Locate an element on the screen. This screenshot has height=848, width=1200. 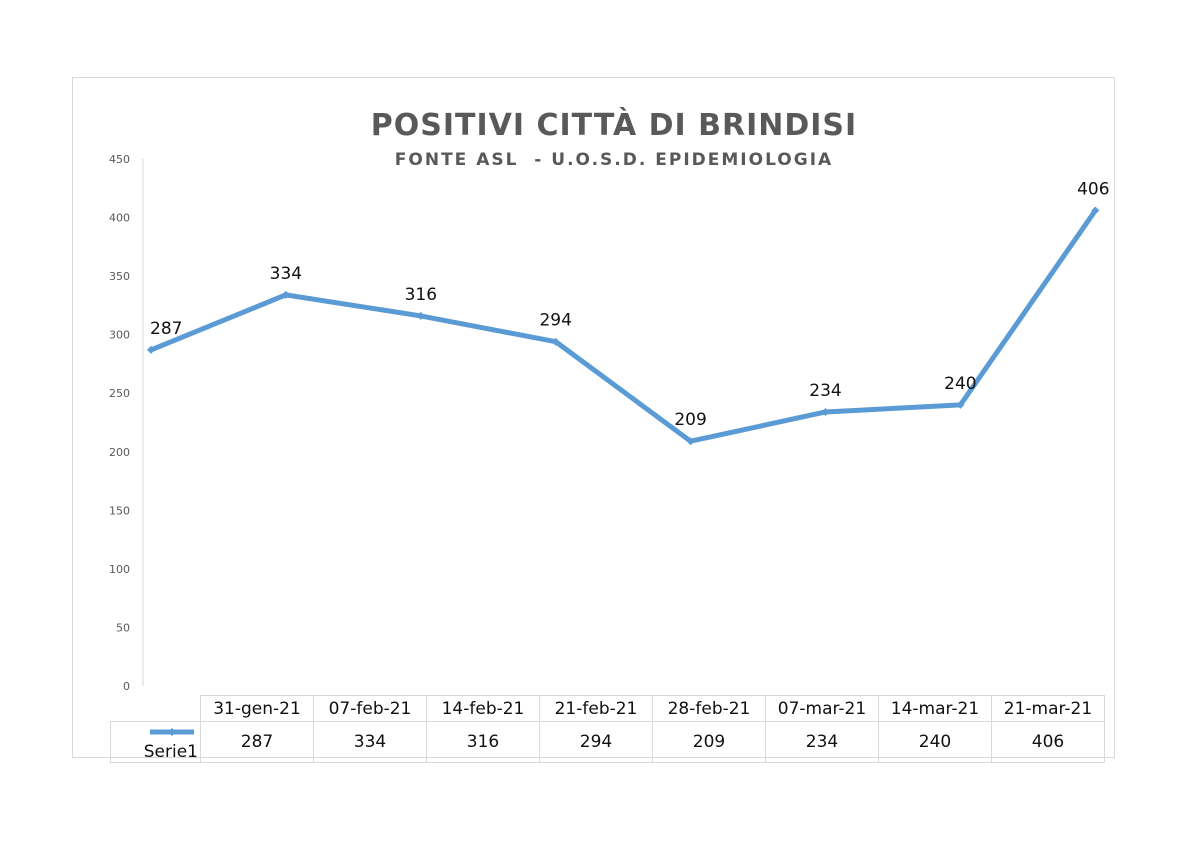
y-tick-label: 350 is located at coordinates (119, 276).